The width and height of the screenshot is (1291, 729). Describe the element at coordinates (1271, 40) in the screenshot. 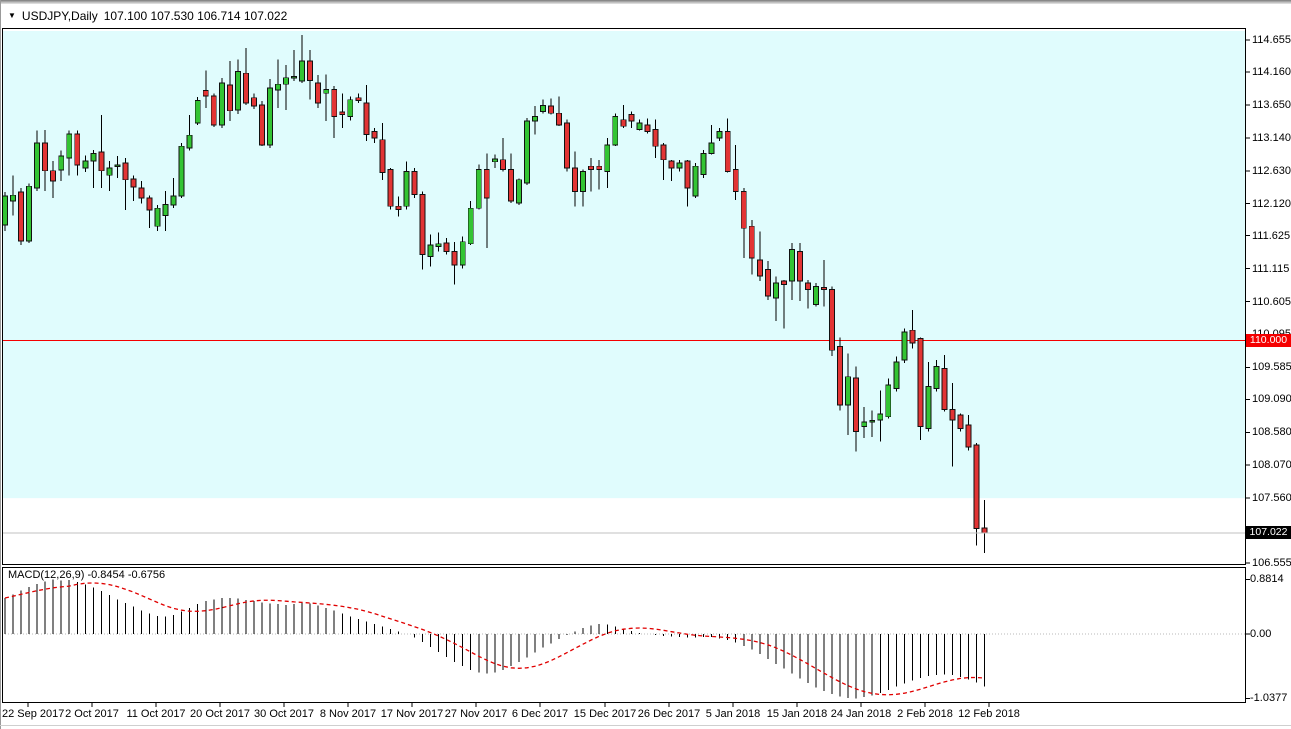

I see `price-axis-label: 114.655` at that location.